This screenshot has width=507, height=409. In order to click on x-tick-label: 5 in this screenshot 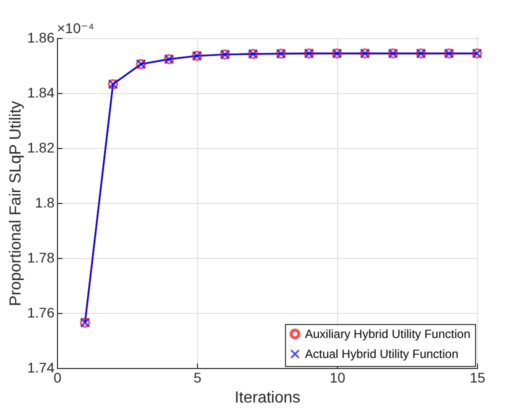, I will do `click(198, 378)`.